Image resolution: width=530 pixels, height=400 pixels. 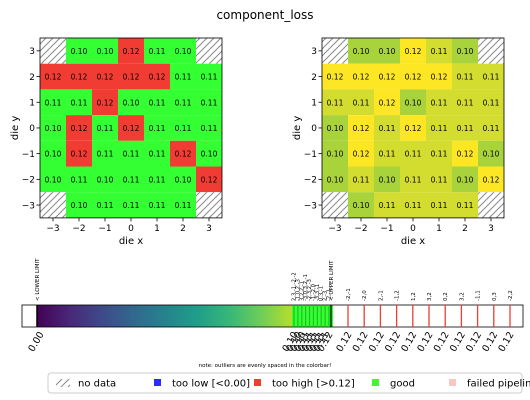 What do you see at coordinates (310, 155) in the screenshot?
I see `y-tick-label: −1` at bounding box center [310, 155].